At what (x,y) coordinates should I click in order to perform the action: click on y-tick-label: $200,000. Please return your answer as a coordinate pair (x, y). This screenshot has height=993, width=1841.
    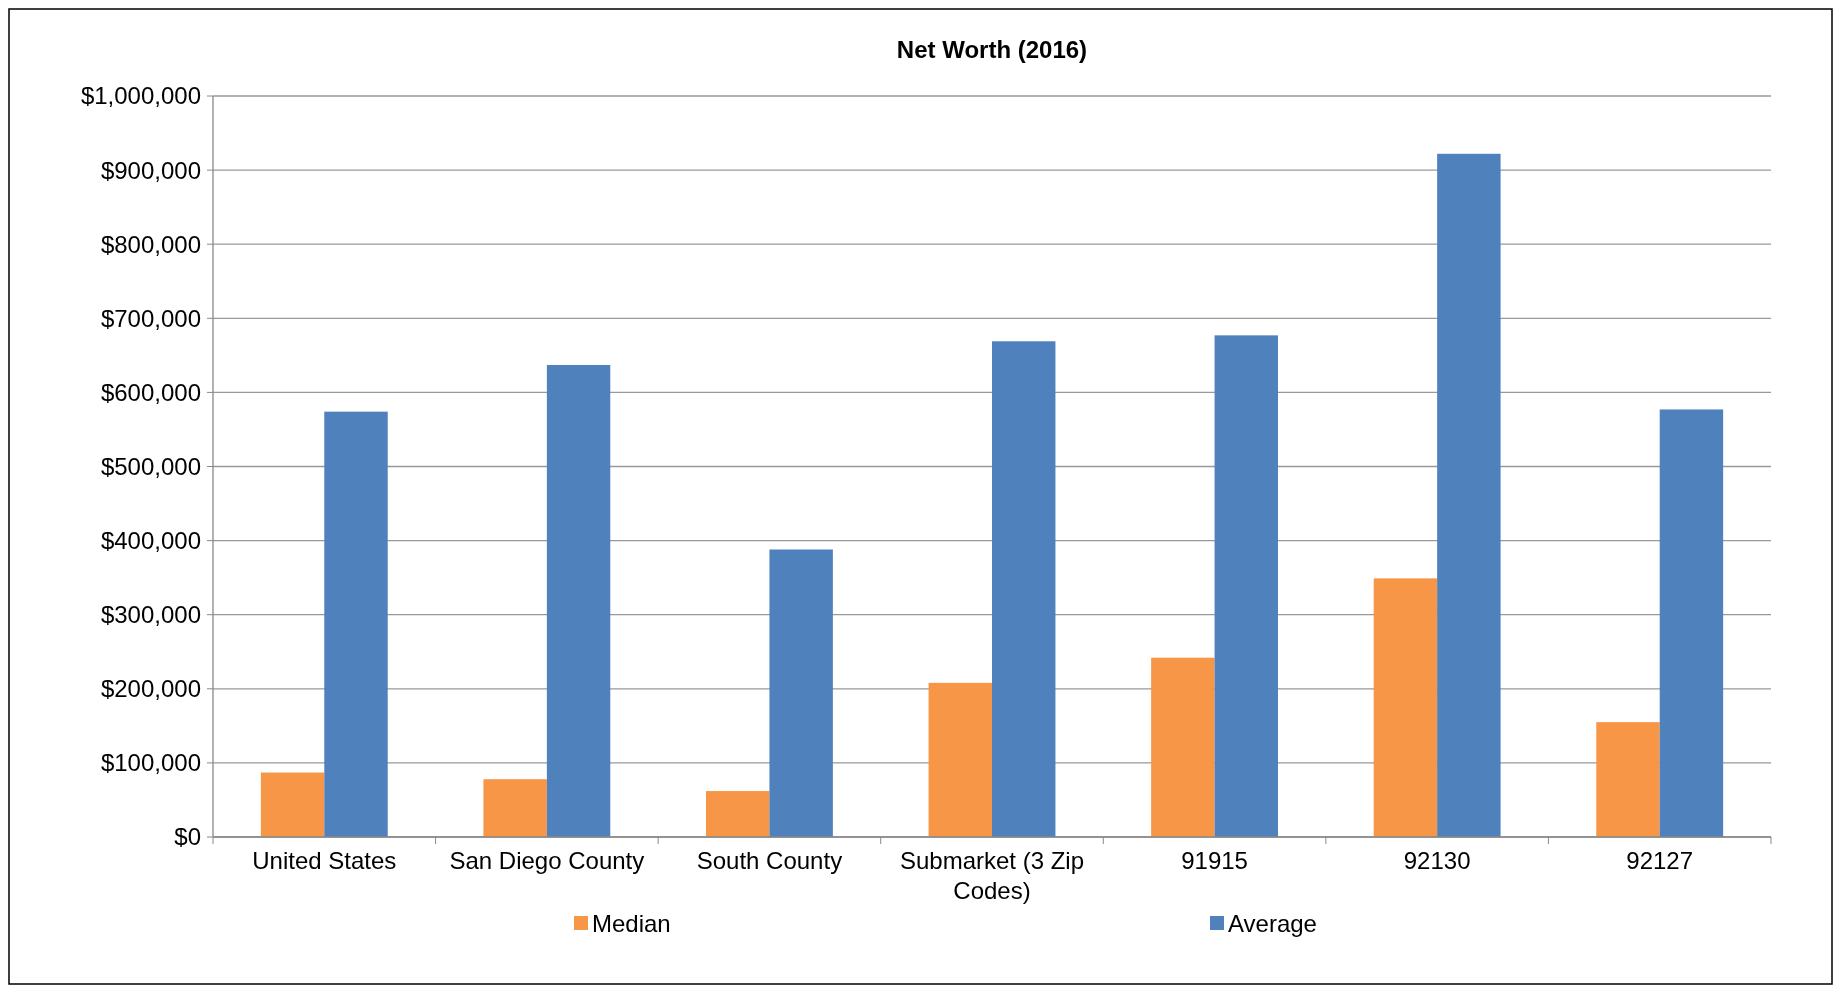
    Looking at the image, I should click on (150, 689).